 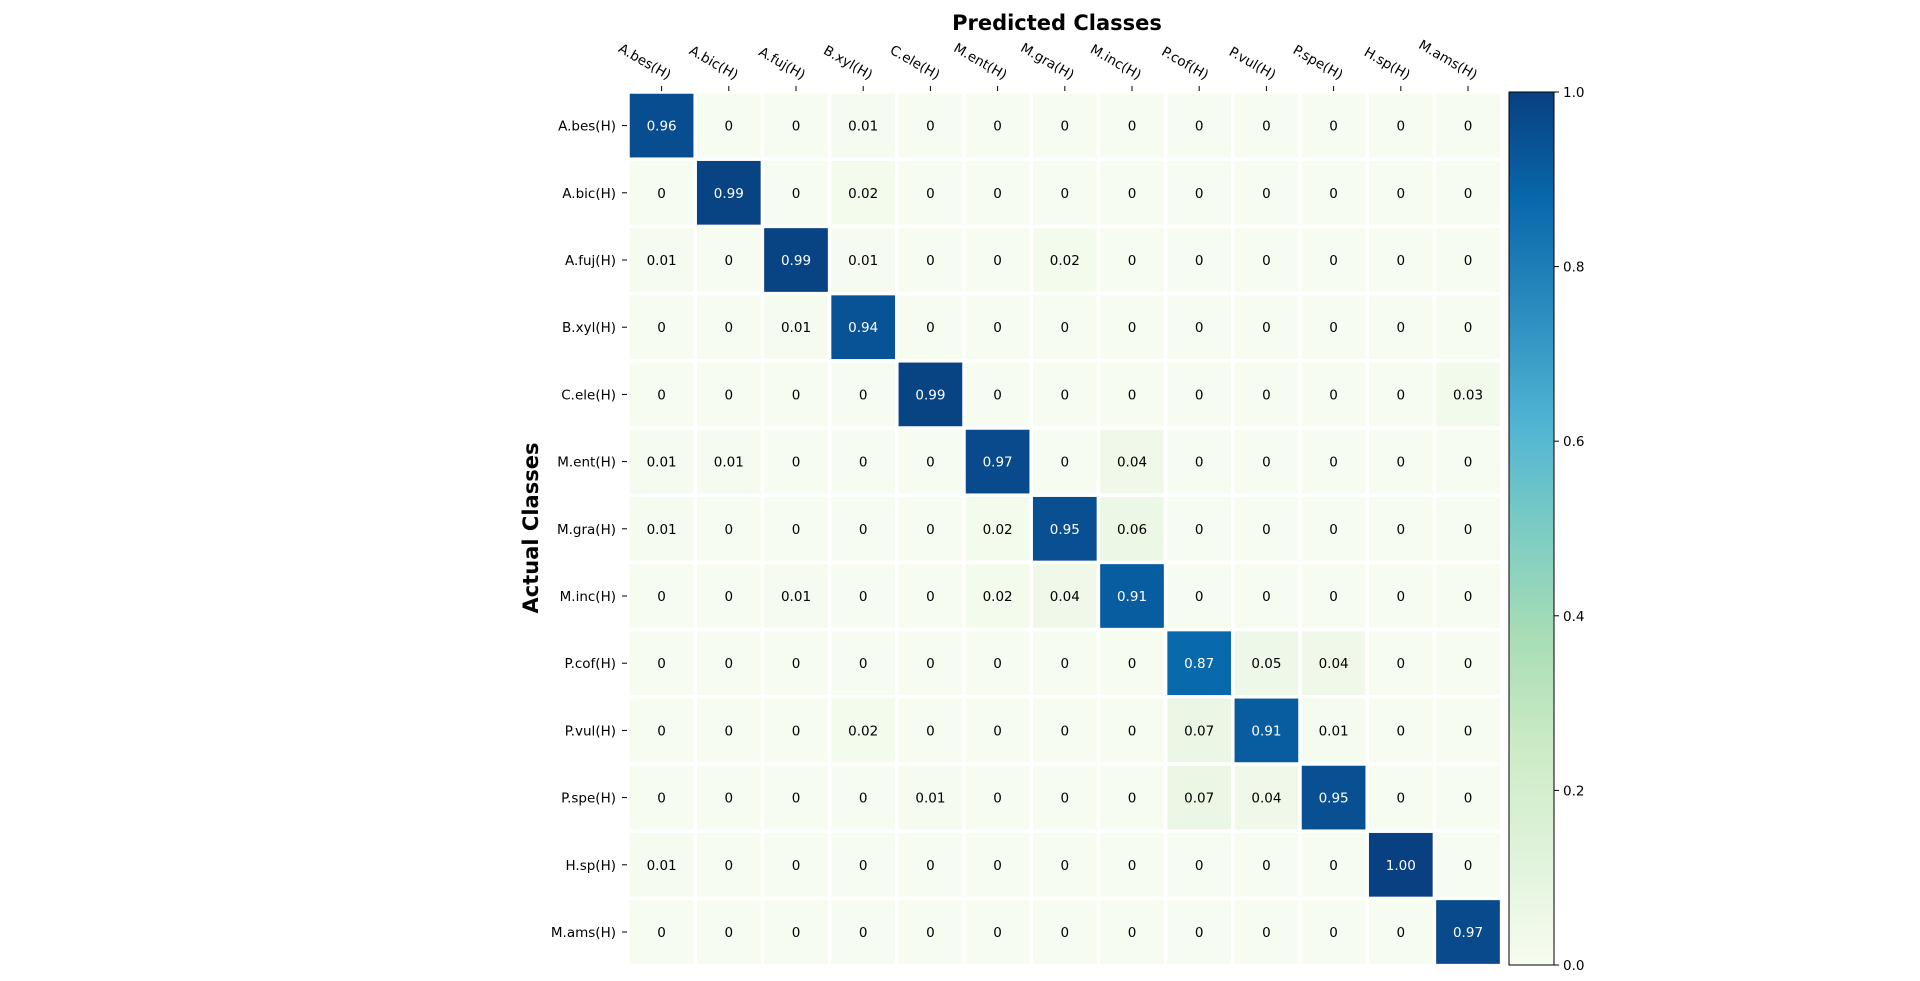 I want to click on y-tick-label: C.ele(H), so click(x=588, y=395).